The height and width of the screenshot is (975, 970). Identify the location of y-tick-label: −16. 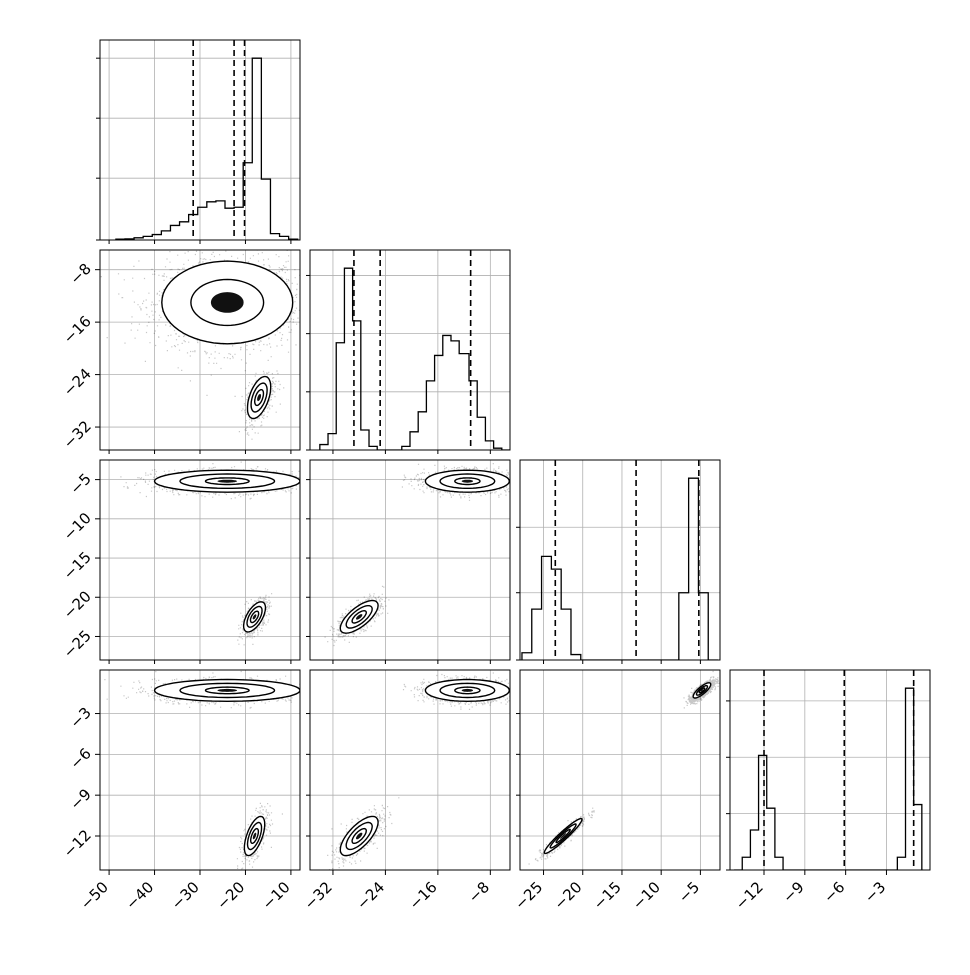
(77, 329).